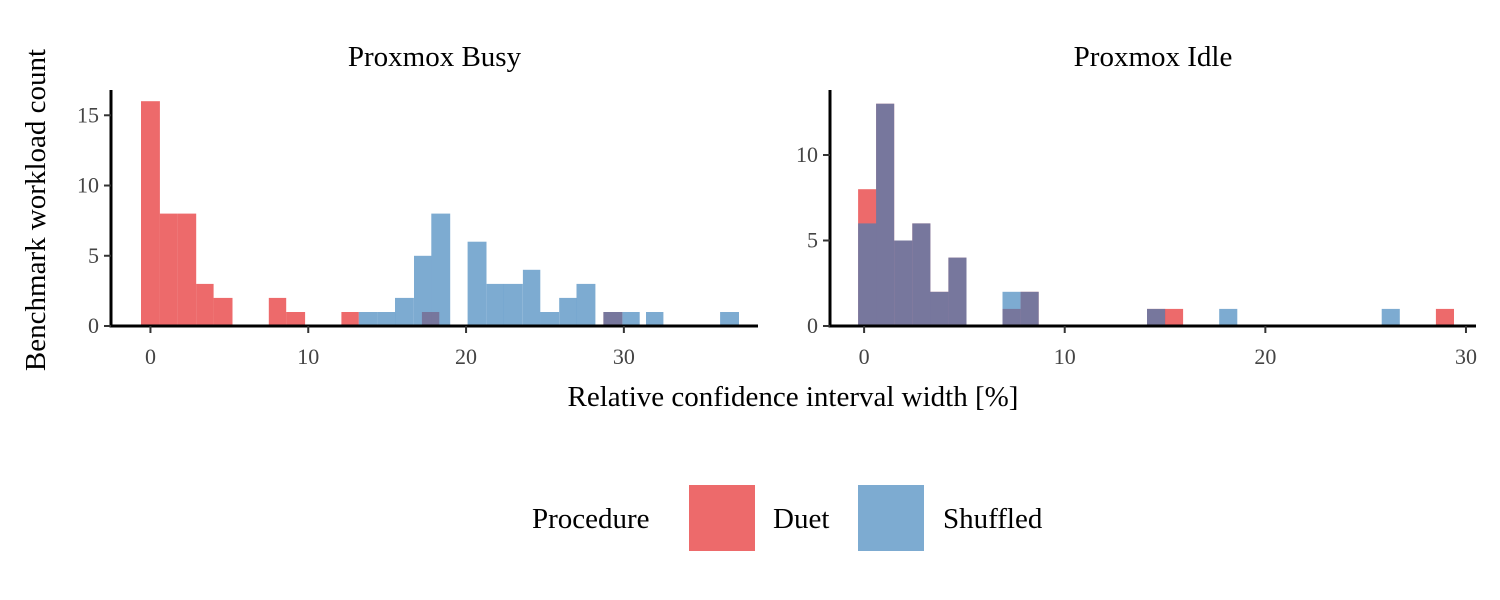 The width and height of the screenshot is (1500, 600). Describe the element at coordinates (88, 114) in the screenshot. I see `y-tick-label: 15` at that location.